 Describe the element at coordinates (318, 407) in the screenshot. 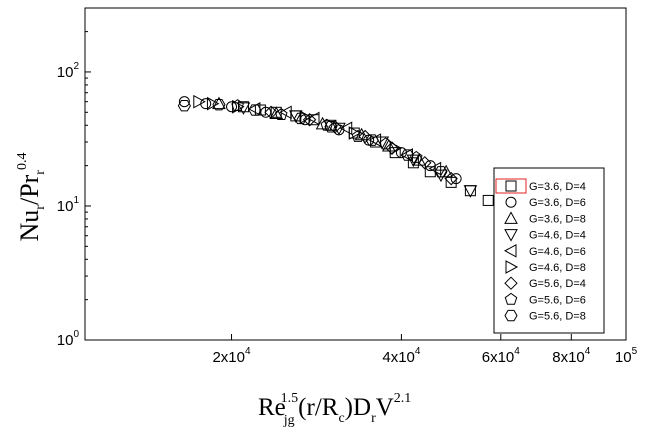

I see `xlabel-mid: (r/R` at that location.